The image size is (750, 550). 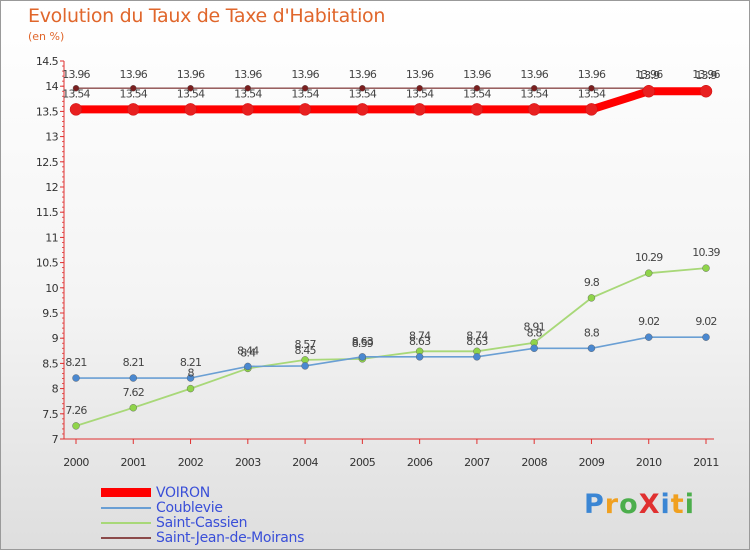 I want to click on logo-letter: r, so click(x=612, y=504).